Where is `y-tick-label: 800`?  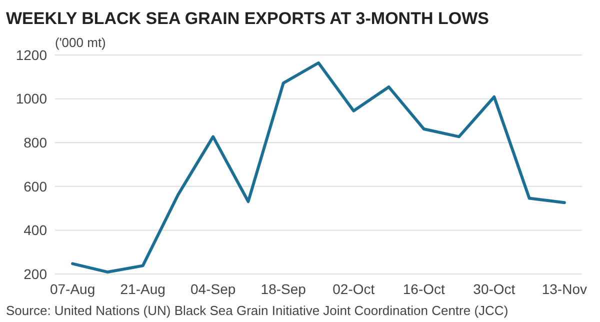 y-tick-label: 800 is located at coordinates (36, 142).